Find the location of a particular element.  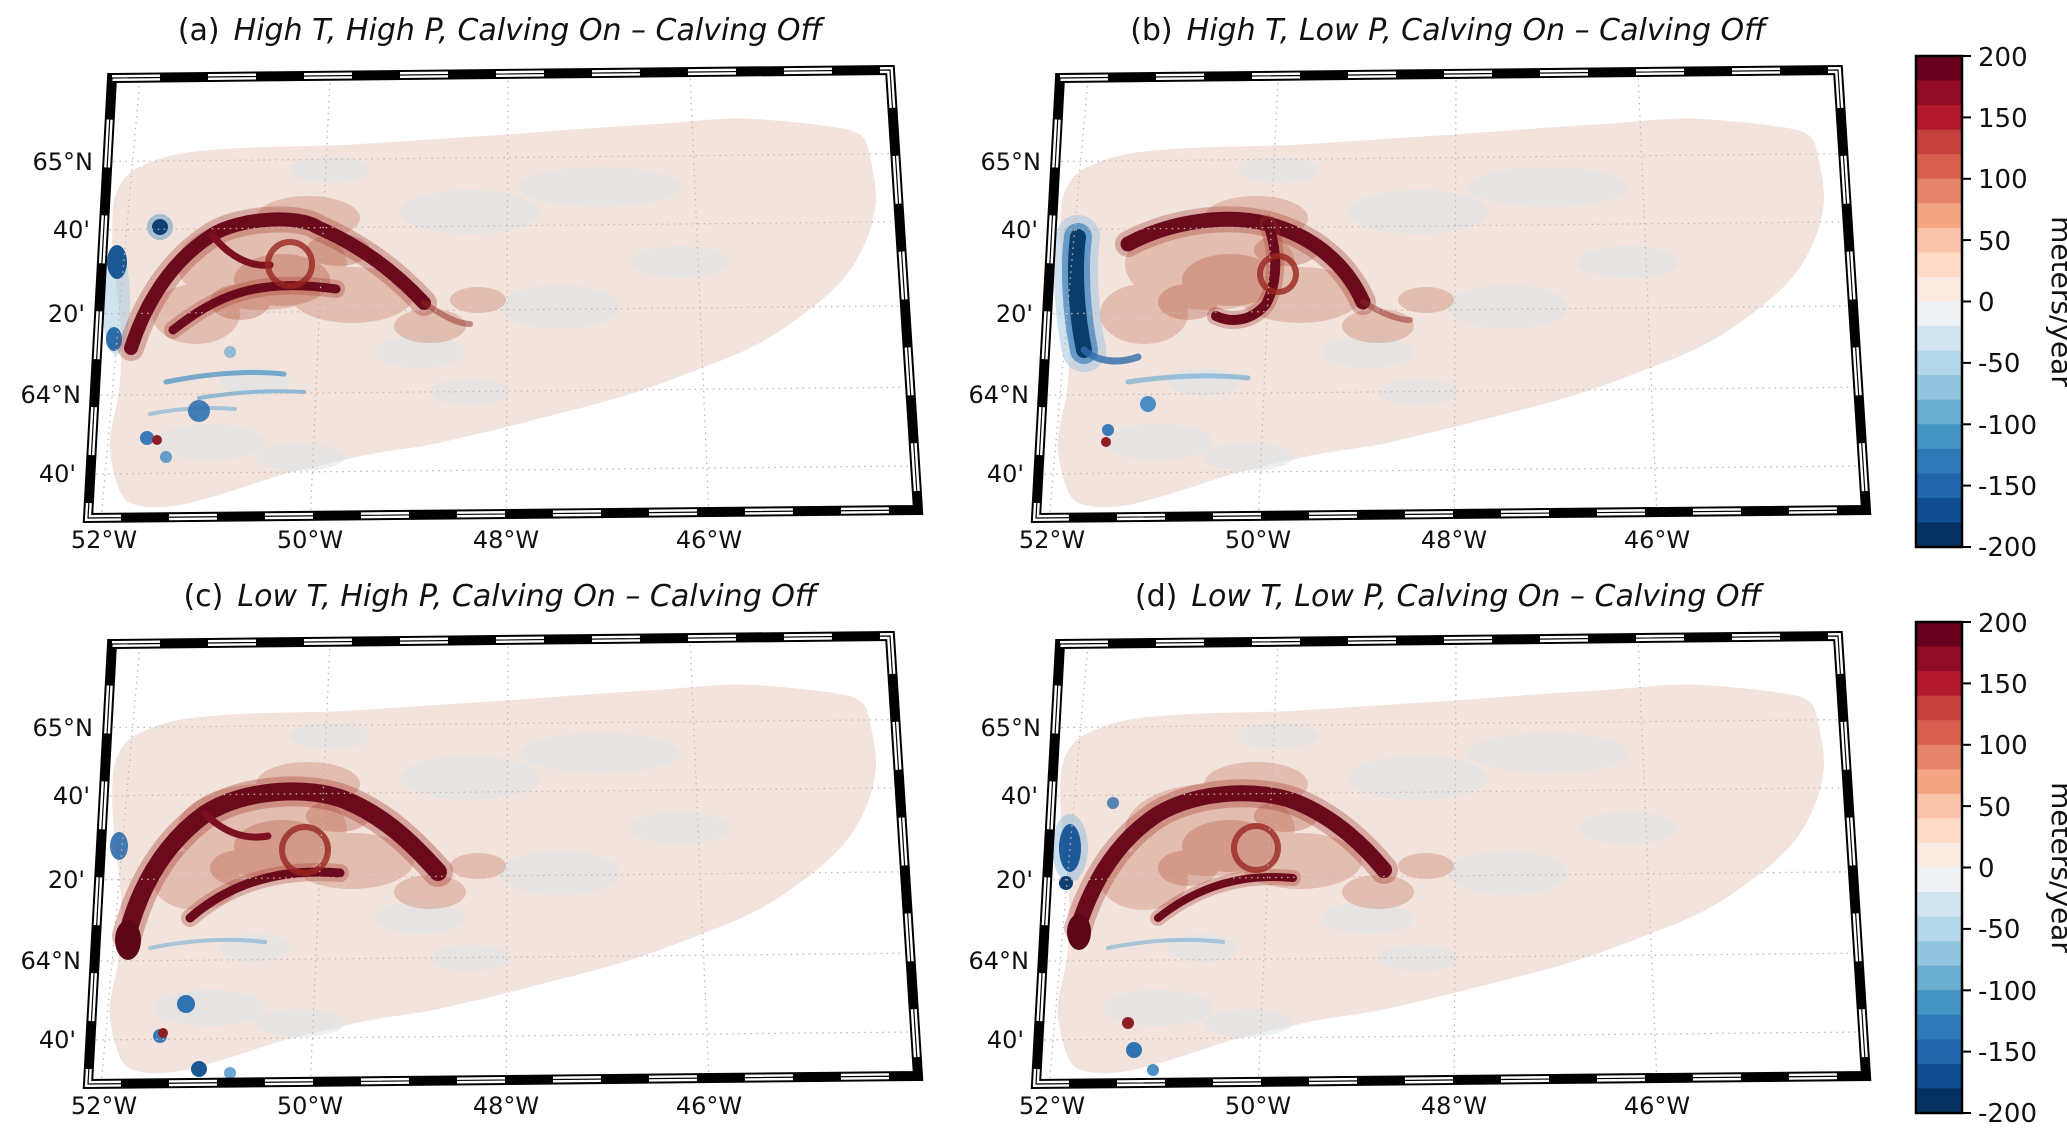

panel-c-red-dot is located at coordinates (163, 1033).